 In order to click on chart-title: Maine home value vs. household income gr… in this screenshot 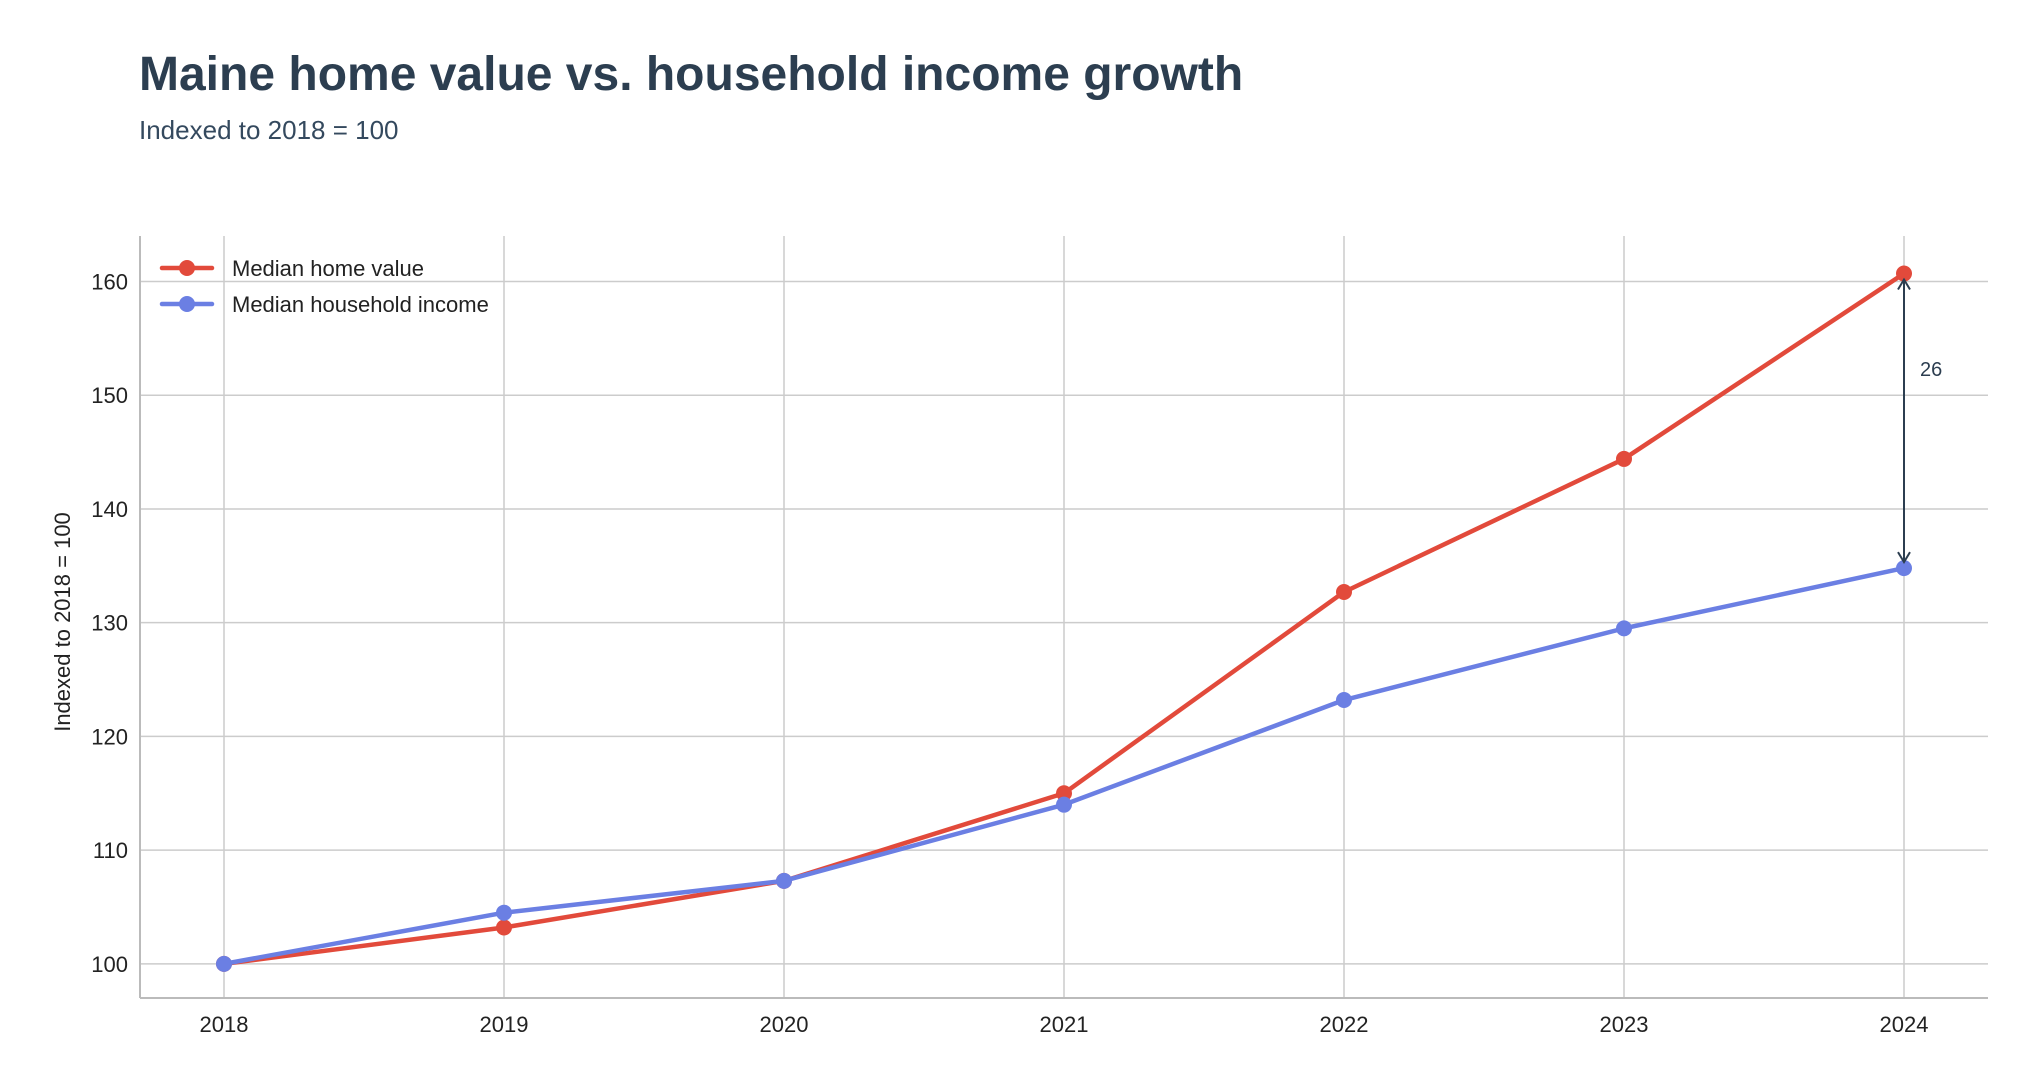, I will do `click(691, 74)`.